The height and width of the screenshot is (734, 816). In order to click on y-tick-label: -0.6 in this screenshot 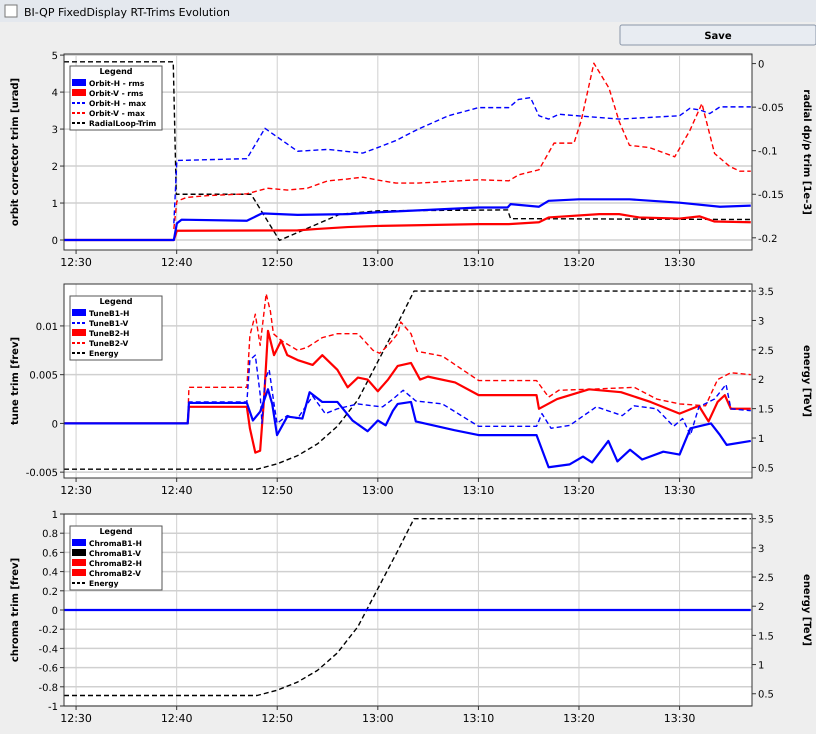, I will do `click(48, 669)`.